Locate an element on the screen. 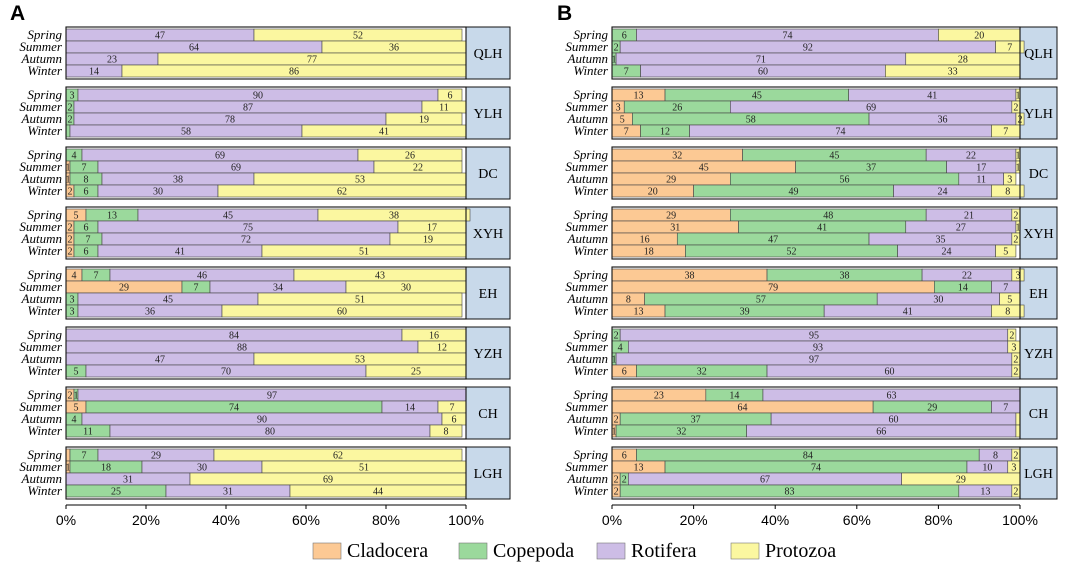 The height and width of the screenshot is (568, 1065). panel-letter: B is located at coordinates (564, 13).